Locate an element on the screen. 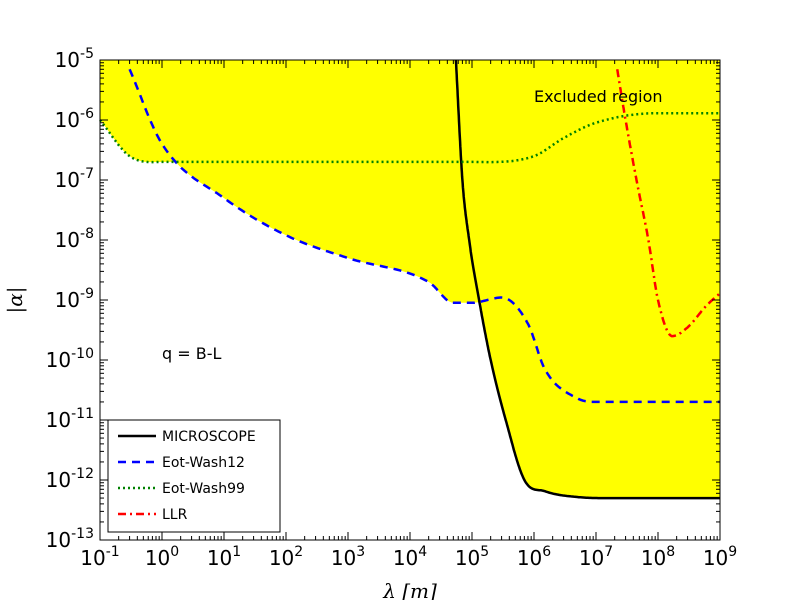  y-tick-label: 10⁻¹⁰ is located at coordinates (70, 359).